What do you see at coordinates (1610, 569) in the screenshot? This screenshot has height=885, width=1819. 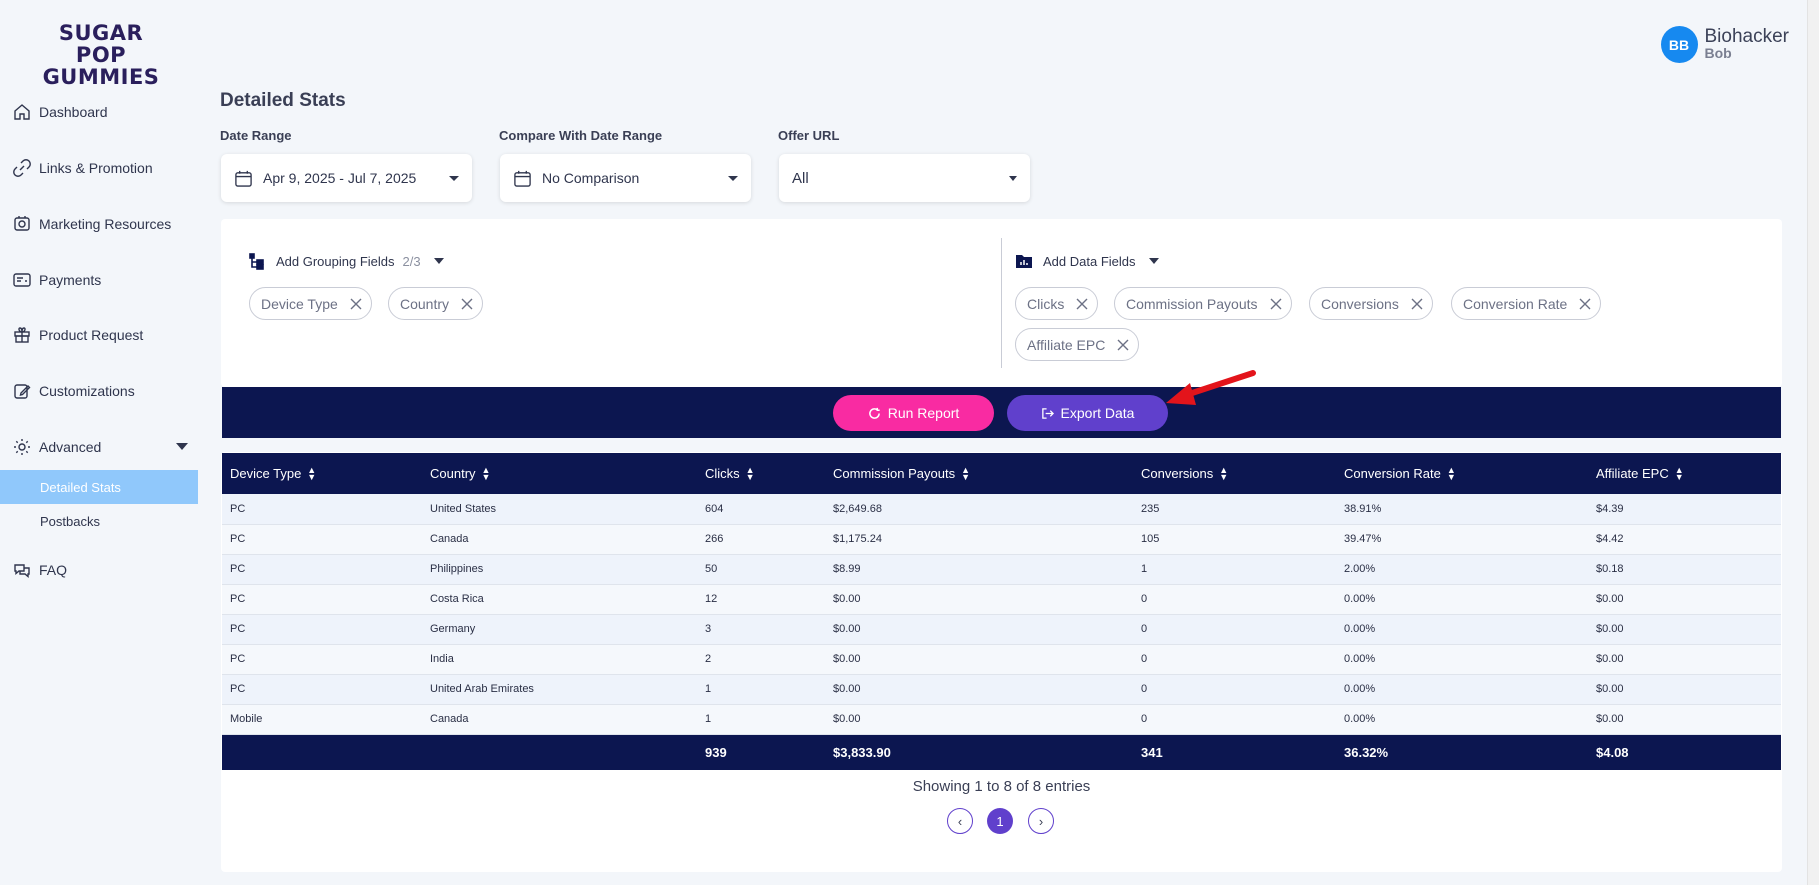 I see `table-cell: $0.18` at bounding box center [1610, 569].